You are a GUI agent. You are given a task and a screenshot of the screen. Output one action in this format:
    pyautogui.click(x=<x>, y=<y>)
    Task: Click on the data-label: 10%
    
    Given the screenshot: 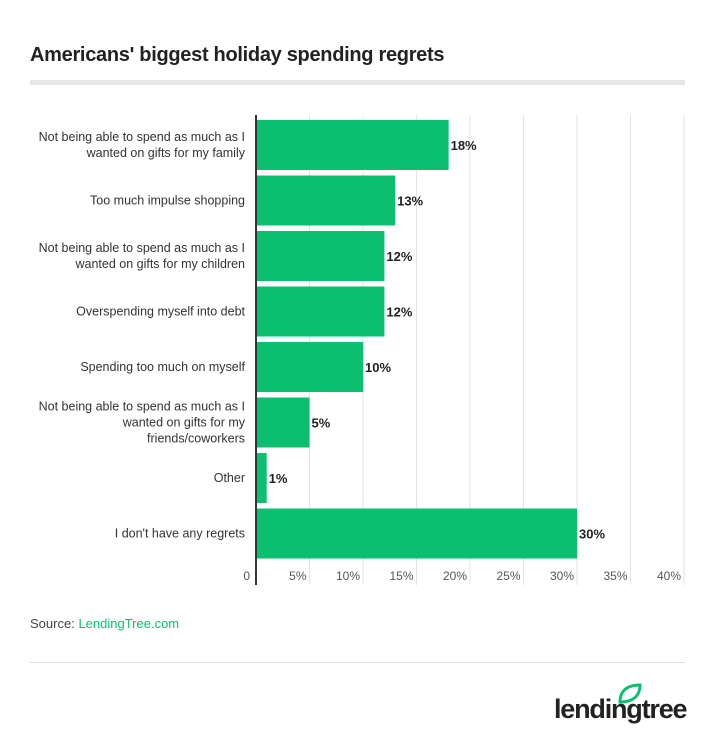 What is the action you would take?
    pyautogui.click(x=378, y=367)
    